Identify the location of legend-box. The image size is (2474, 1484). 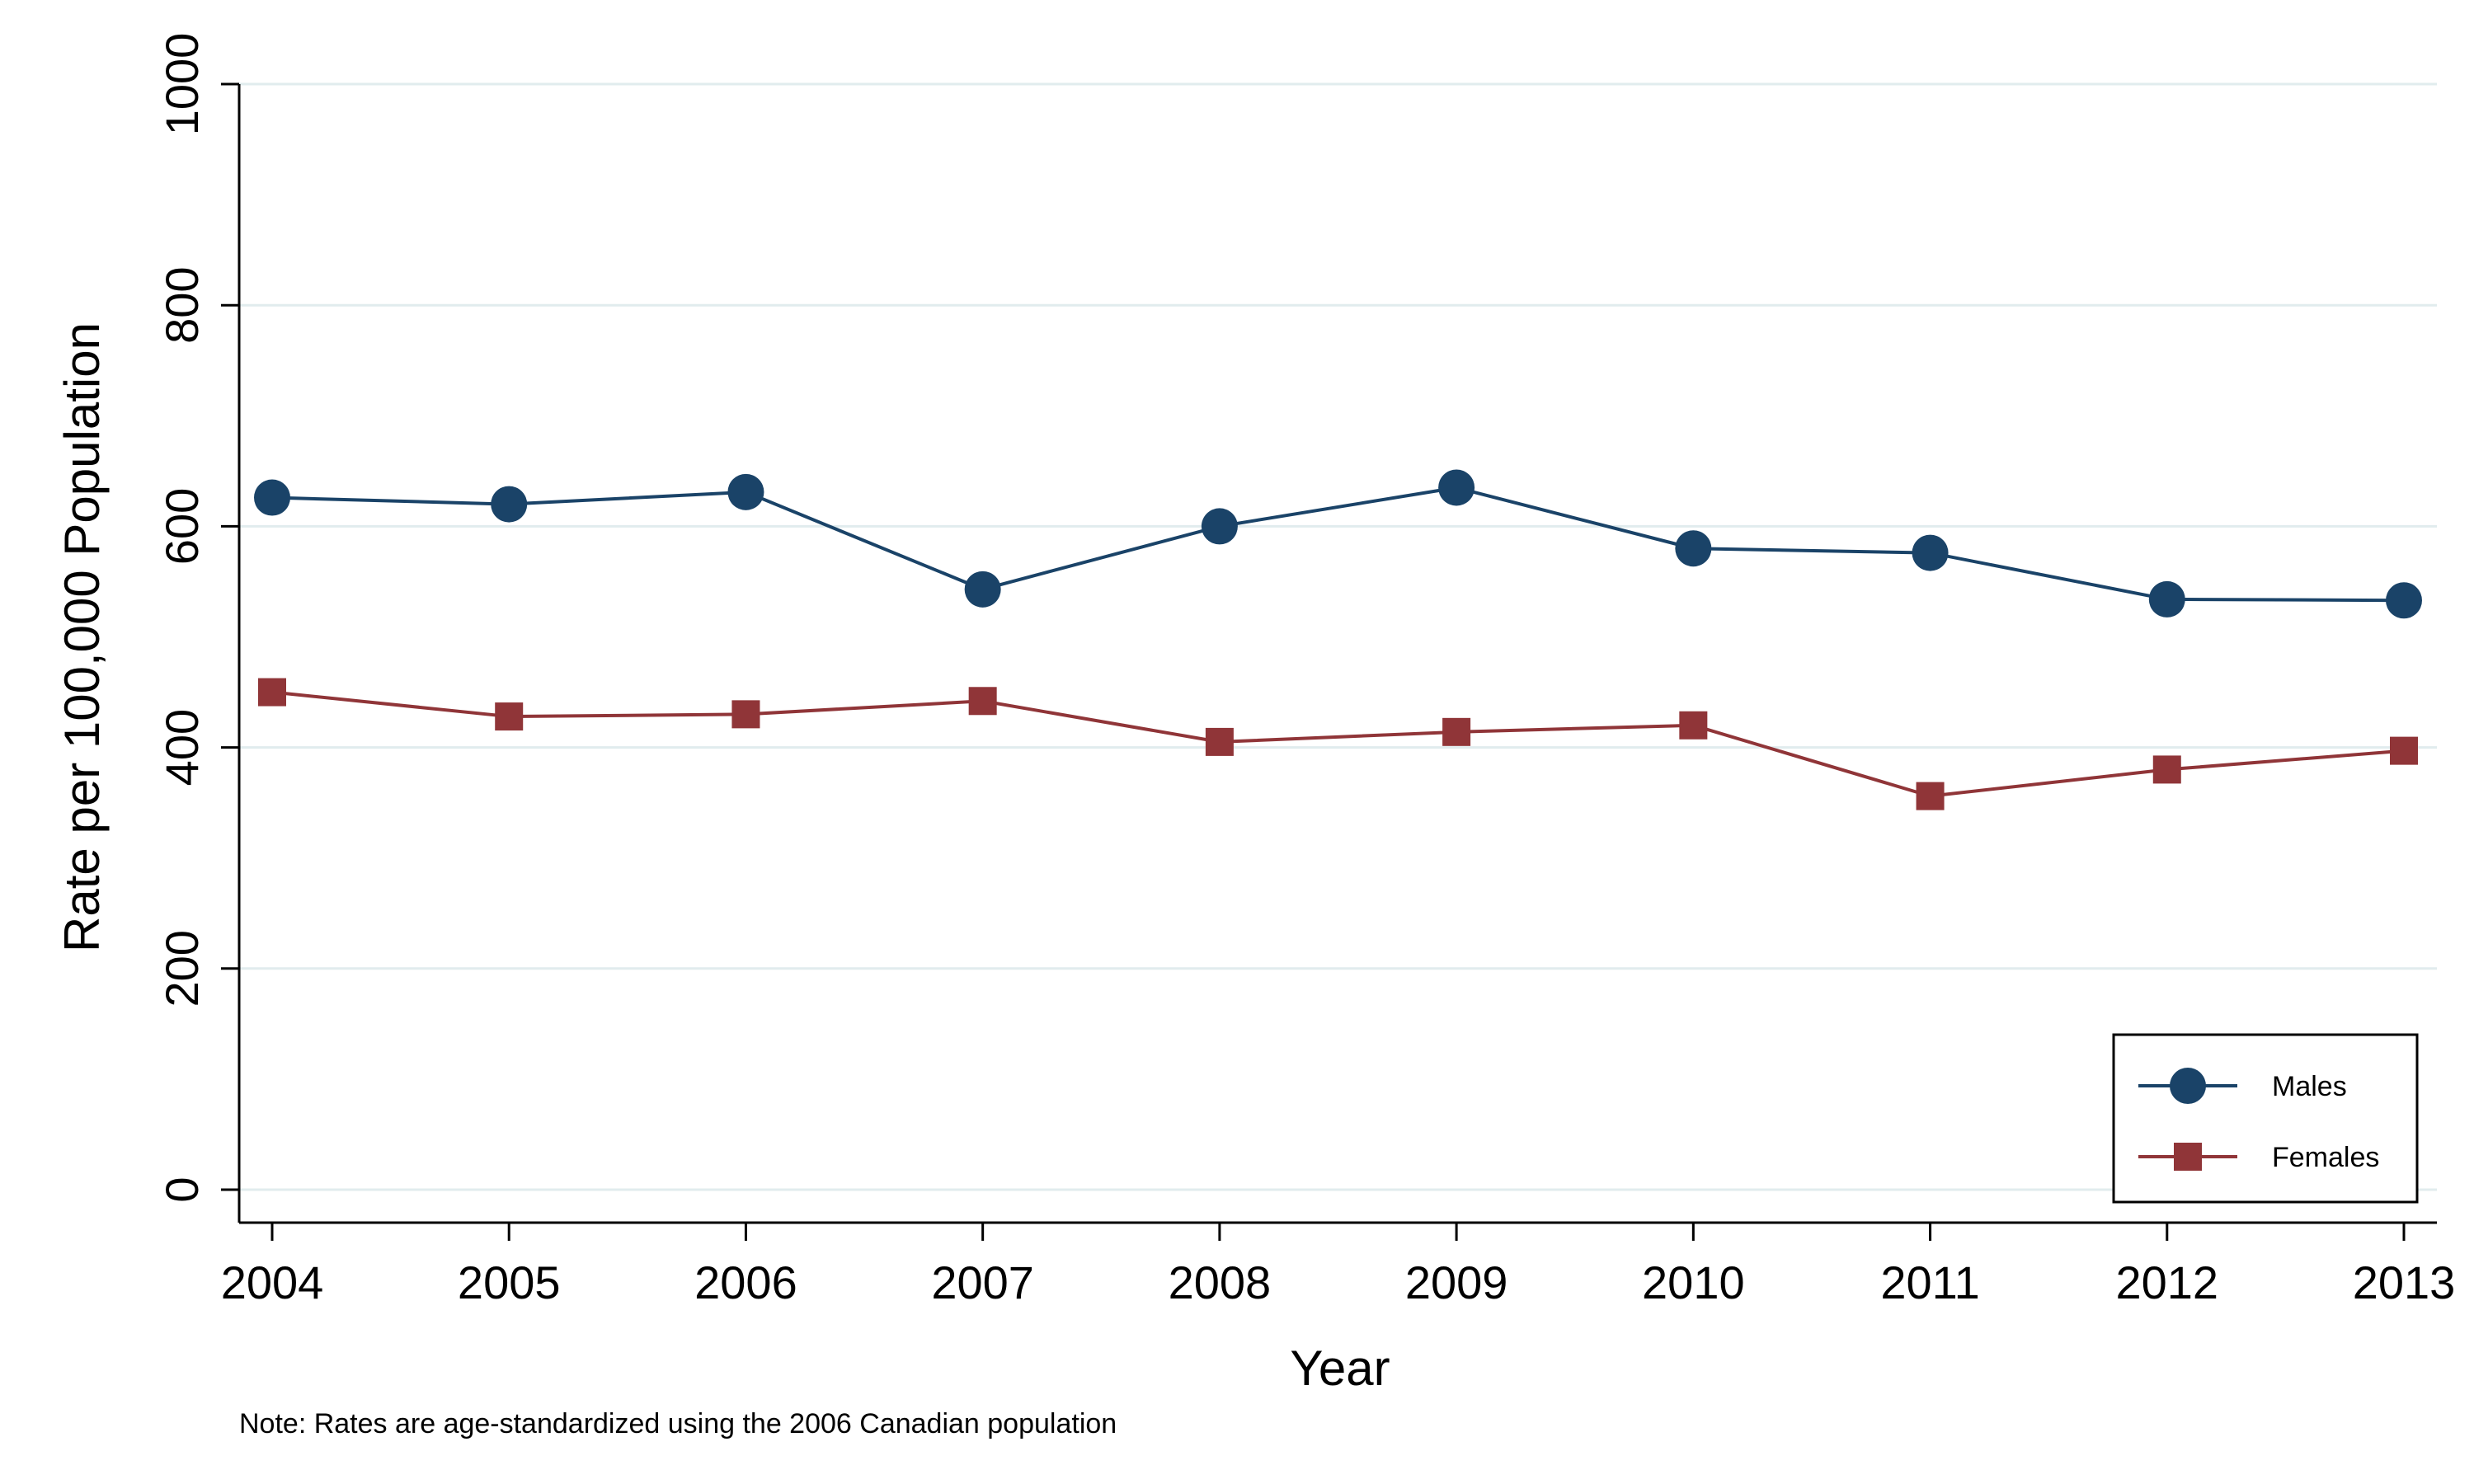
(2265, 1118).